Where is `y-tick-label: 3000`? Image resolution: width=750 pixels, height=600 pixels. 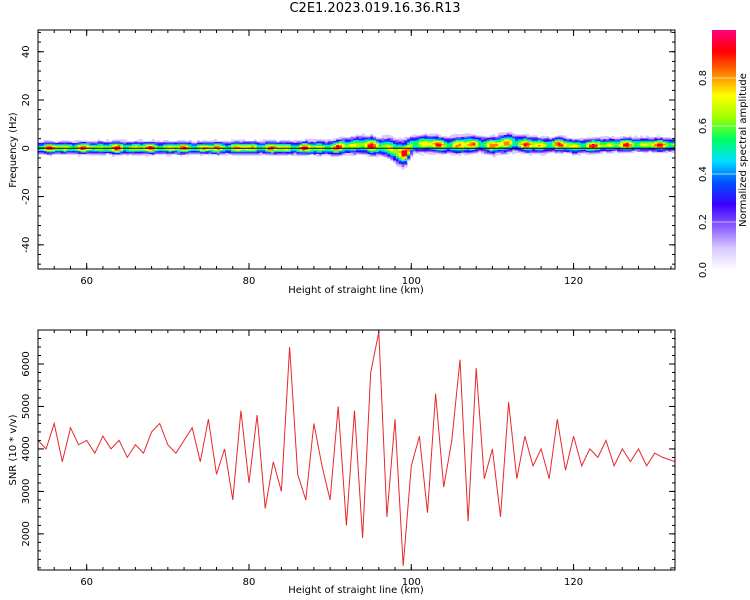 y-tick-label: 3000 is located at coordinates (26, 491).